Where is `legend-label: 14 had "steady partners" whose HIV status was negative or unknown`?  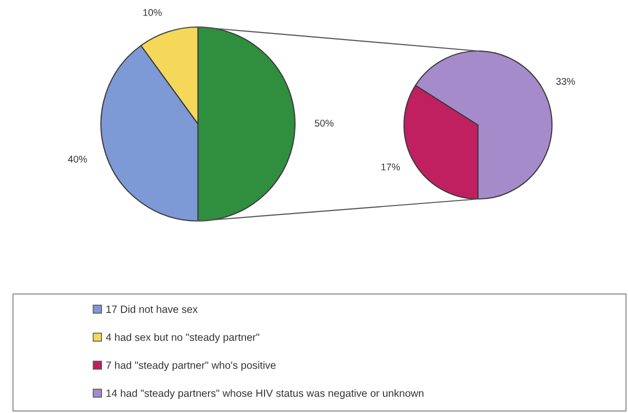
legend-label: 14 had "steady partners" whose HIV status was negative or unknown is located at coordinates (265, 394).